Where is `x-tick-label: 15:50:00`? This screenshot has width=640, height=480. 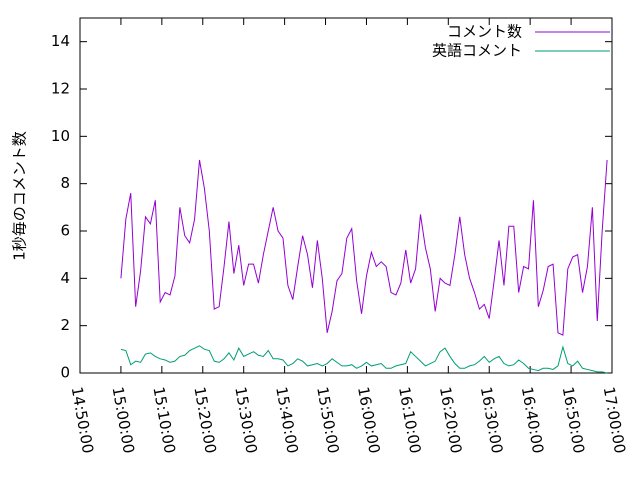 x-tick-label: 15:50:00 is located at coordinates (327, 419).